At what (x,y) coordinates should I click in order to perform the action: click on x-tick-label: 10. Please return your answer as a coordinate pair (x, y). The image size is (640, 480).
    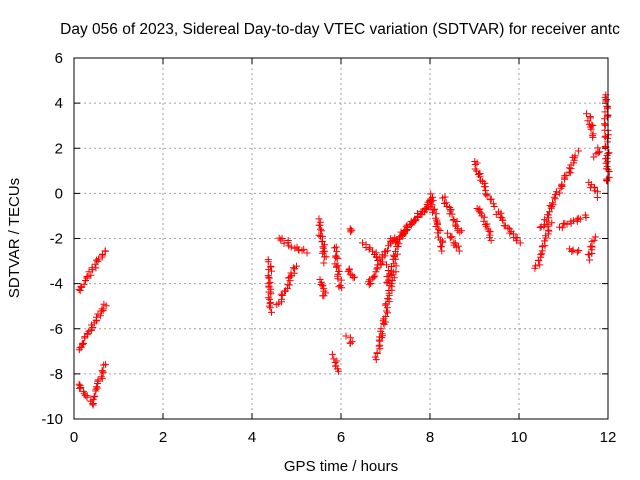
    Looking at the image, I should click on (519, 437).